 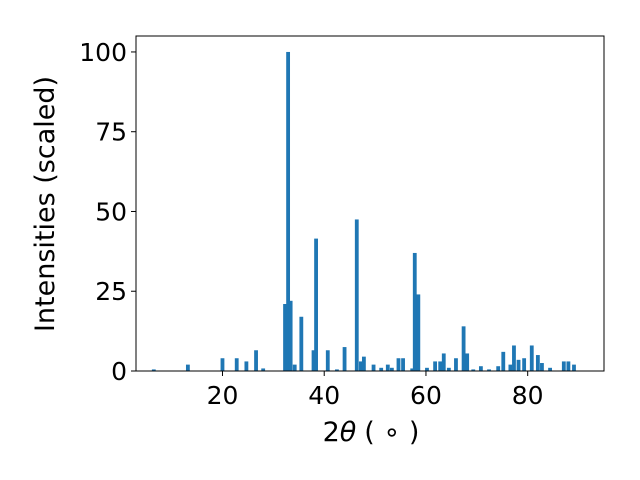 I want to click on y-axis-ticks: 0 25 50 75 100, so click(x=107, y=212).